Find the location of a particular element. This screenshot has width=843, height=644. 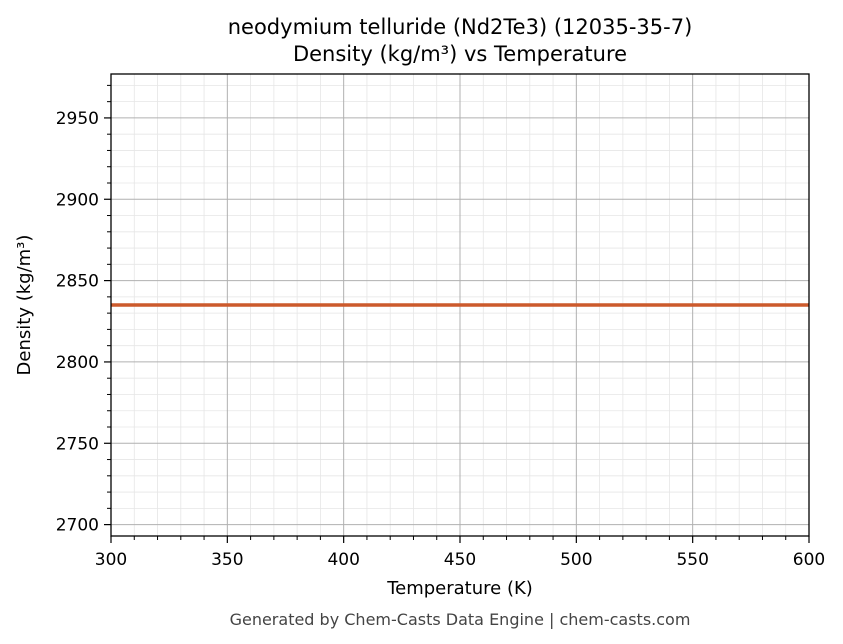

x-tick-label: 600 is located at coordinates (809, 560).